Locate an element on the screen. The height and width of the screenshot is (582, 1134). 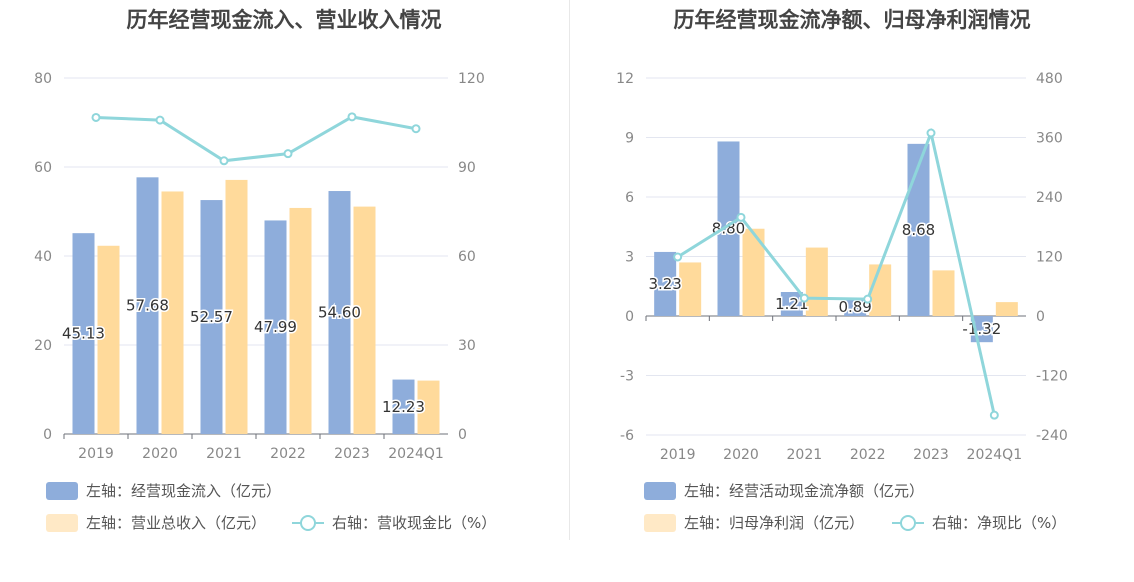
right-chart-left-tick-label: -3 is located at coordinates (627, 377).